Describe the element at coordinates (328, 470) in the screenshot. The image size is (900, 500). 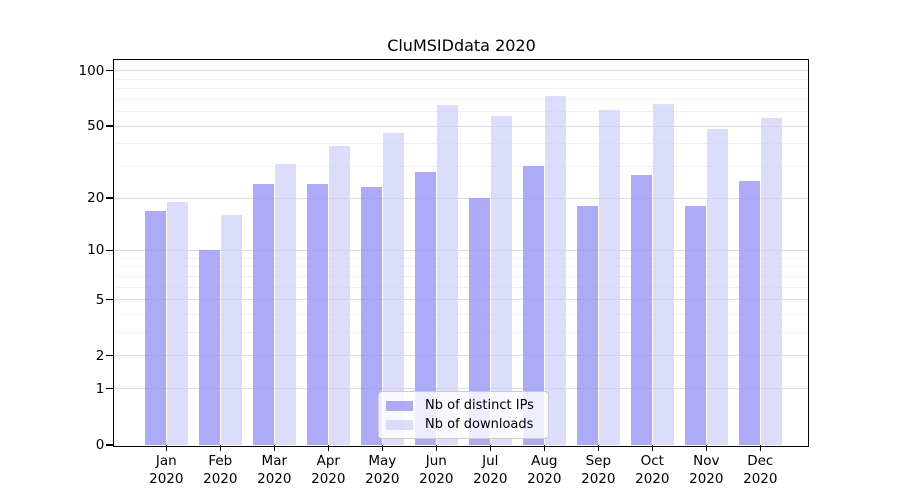
I see `x-tick-label: Apr 2020` at that location.